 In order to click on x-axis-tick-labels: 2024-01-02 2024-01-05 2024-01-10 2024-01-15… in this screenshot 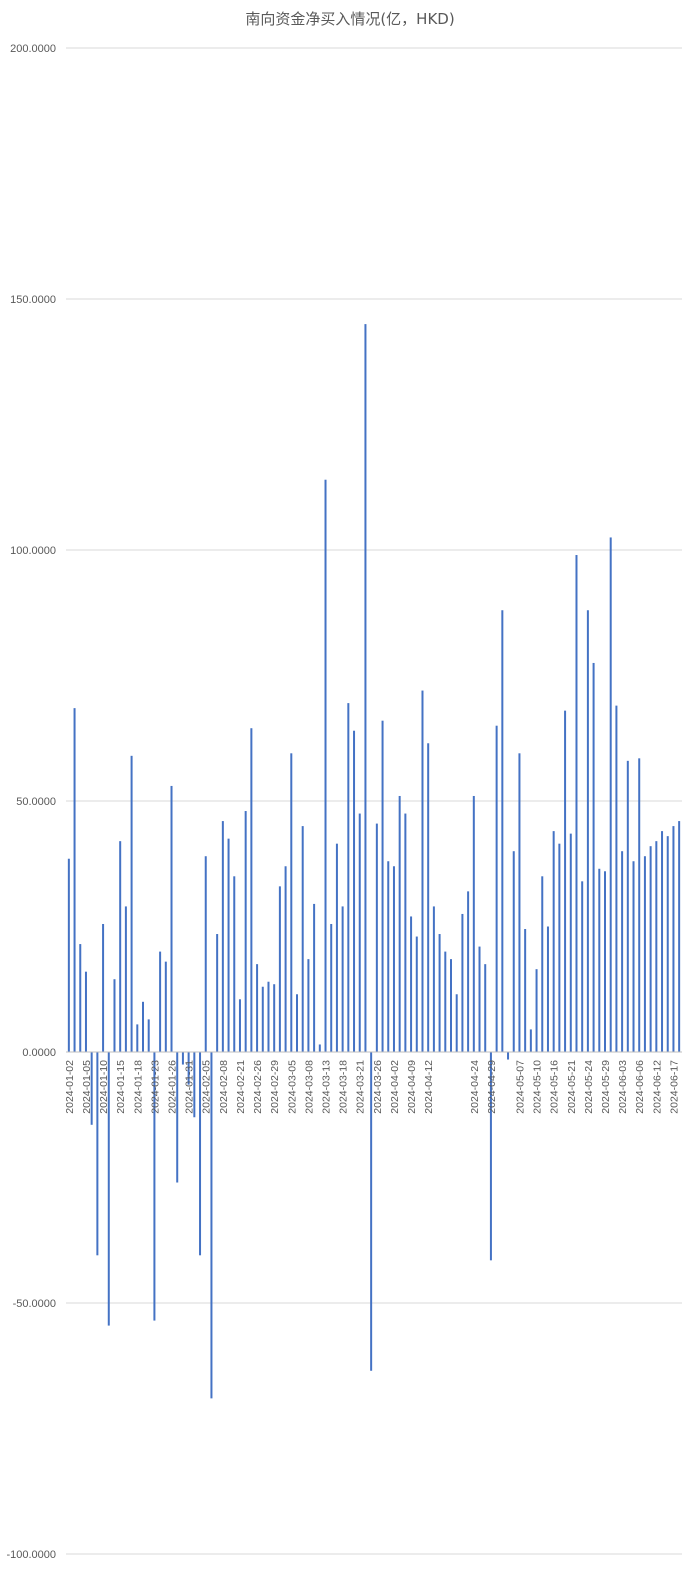, I will do `click(372, 1087)`.